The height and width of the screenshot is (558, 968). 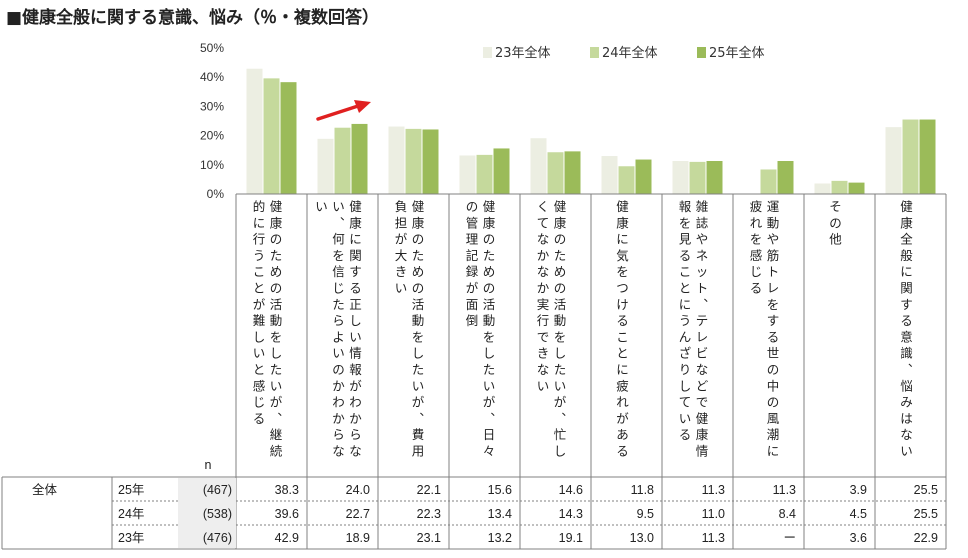 What do you see at coordinates (702, 206) in the screenshot?
I see `category-label-char: 雑` at bounding box center [702, 206].